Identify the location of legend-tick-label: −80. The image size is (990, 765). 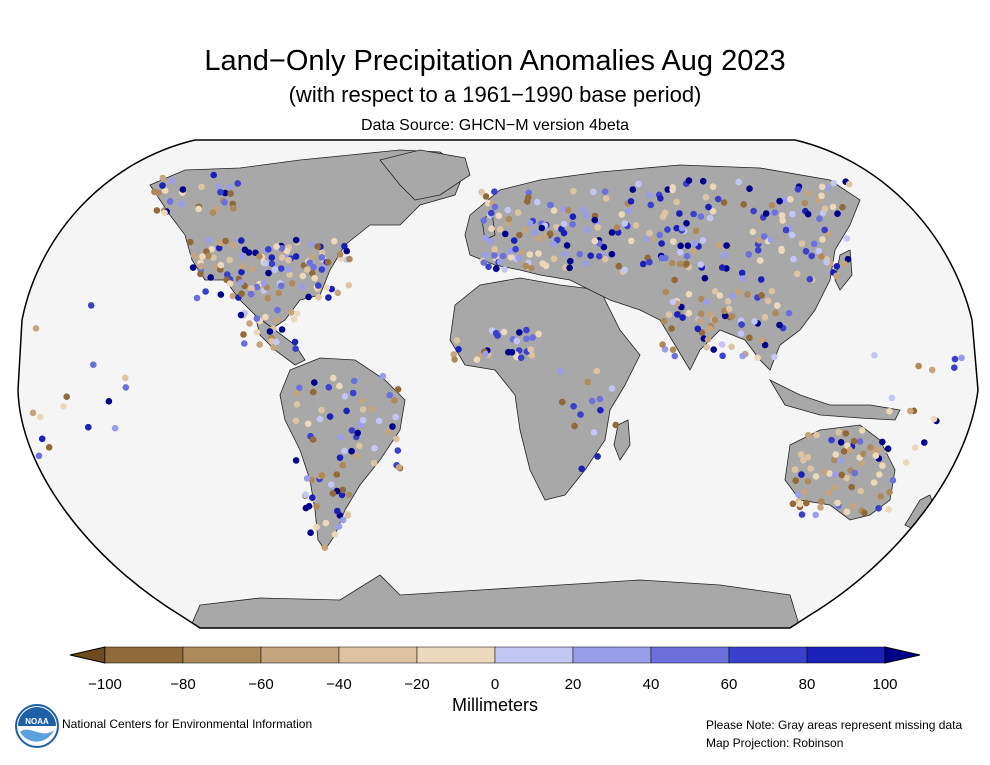
(183, 684).